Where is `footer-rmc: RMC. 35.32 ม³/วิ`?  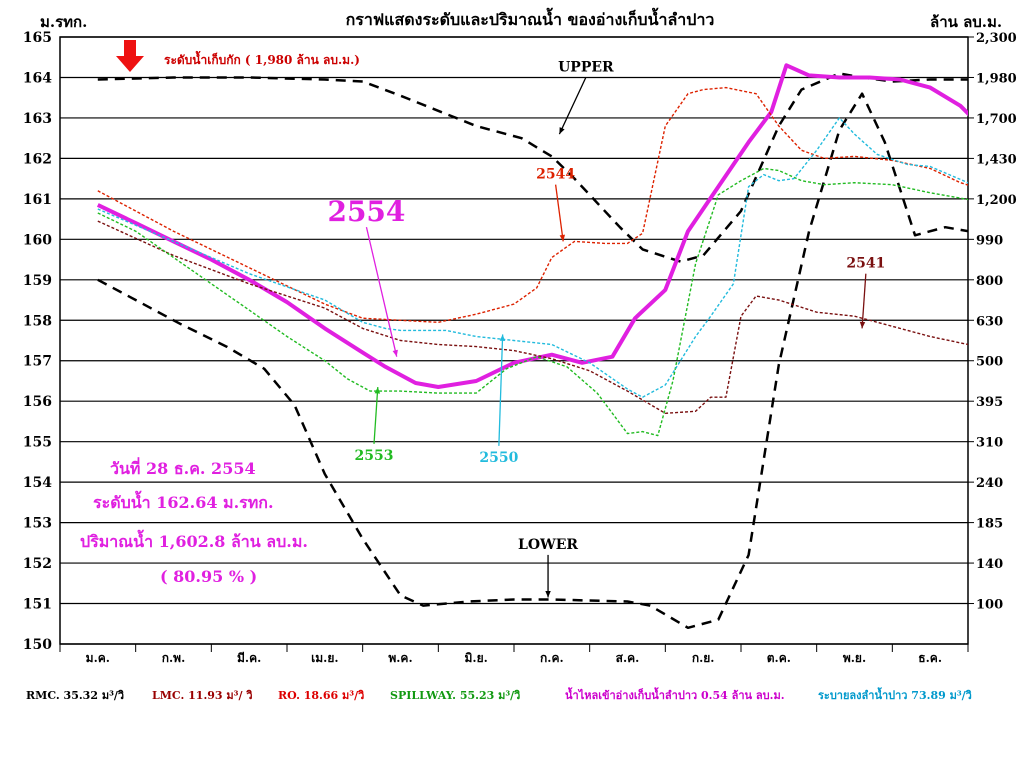 footer-rmc: RMC. 35.32 ม³/วิ is located at coordinates (75, 695).